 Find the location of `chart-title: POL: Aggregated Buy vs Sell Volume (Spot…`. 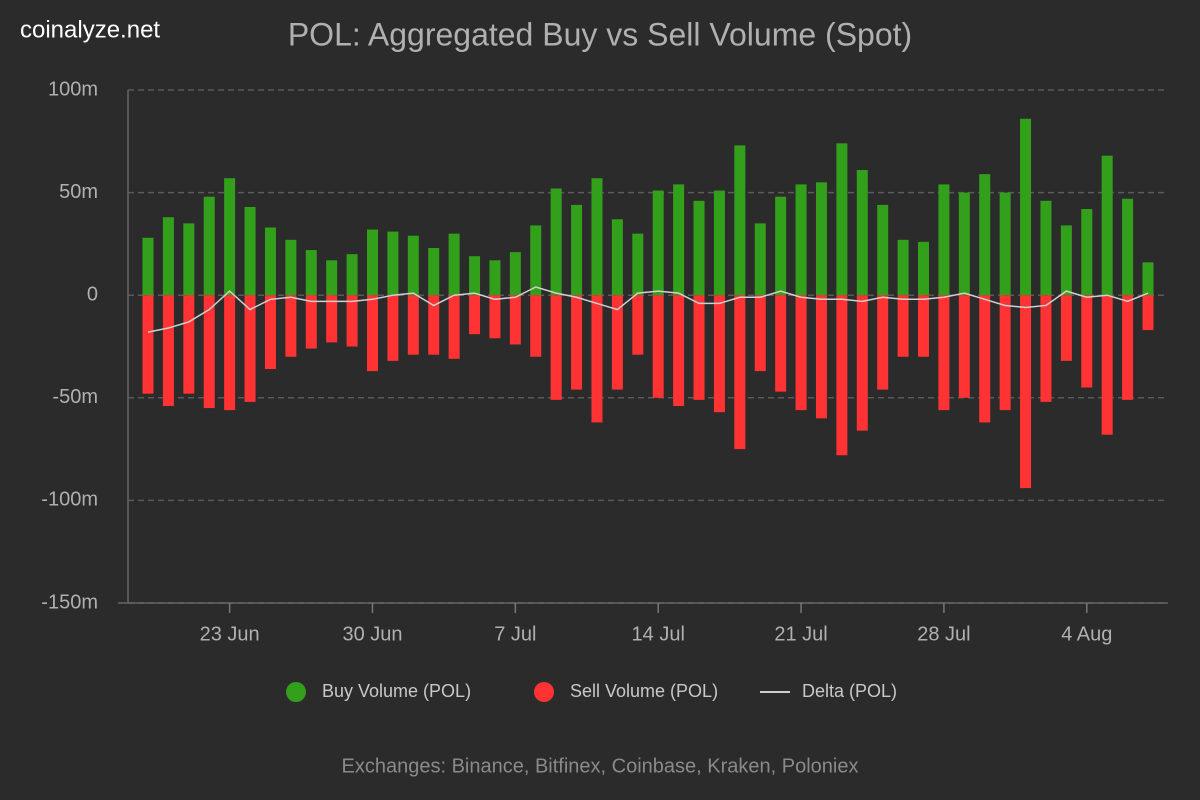

chart-title: POL: Aggregated Buy vs Sell Volume (Spot… is located at coordinates (600, 34).